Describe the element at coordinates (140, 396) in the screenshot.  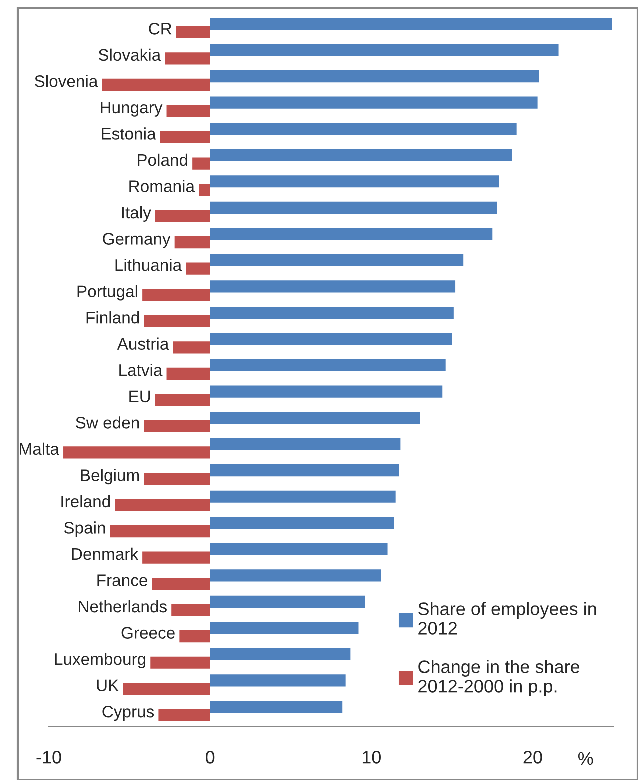
I see `y-tick-label: EU` at that location.